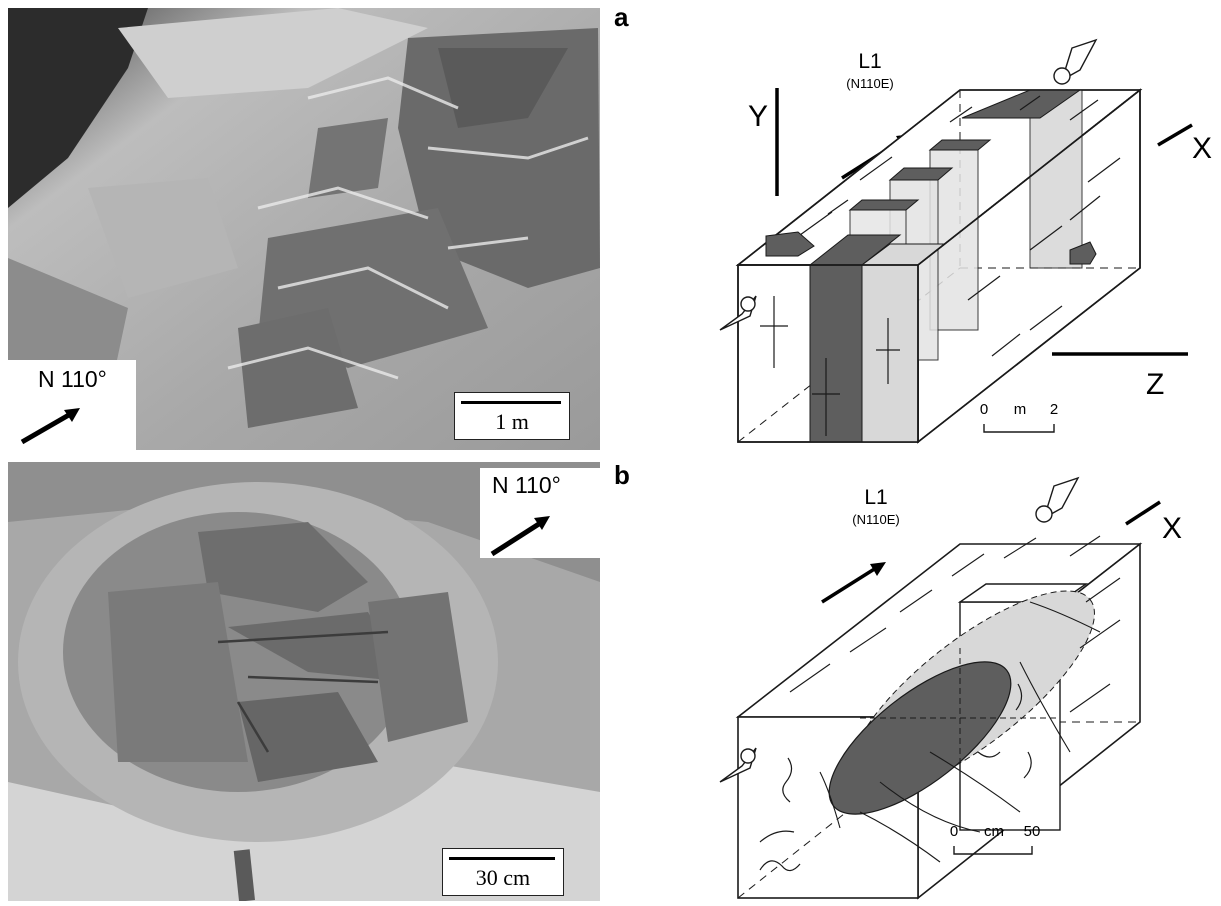 The height and width of the screenshot is (906, 1221). I want to click on svg-text: m, so click(1020, 409).